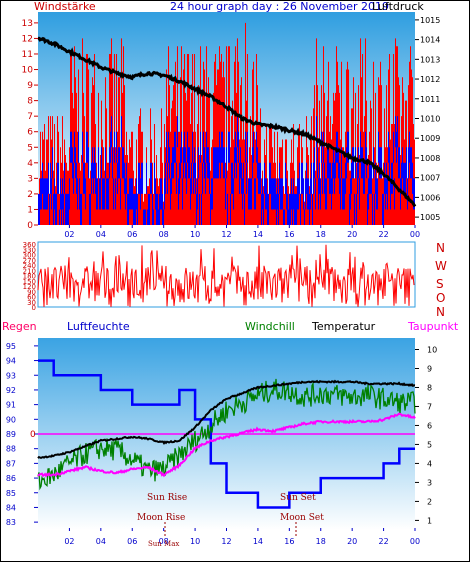 The image size is (470, 562). Describe the element at coordinates (430, 217) in the screenshot. I see `pressure-y-tick-label: 1005` at that location.